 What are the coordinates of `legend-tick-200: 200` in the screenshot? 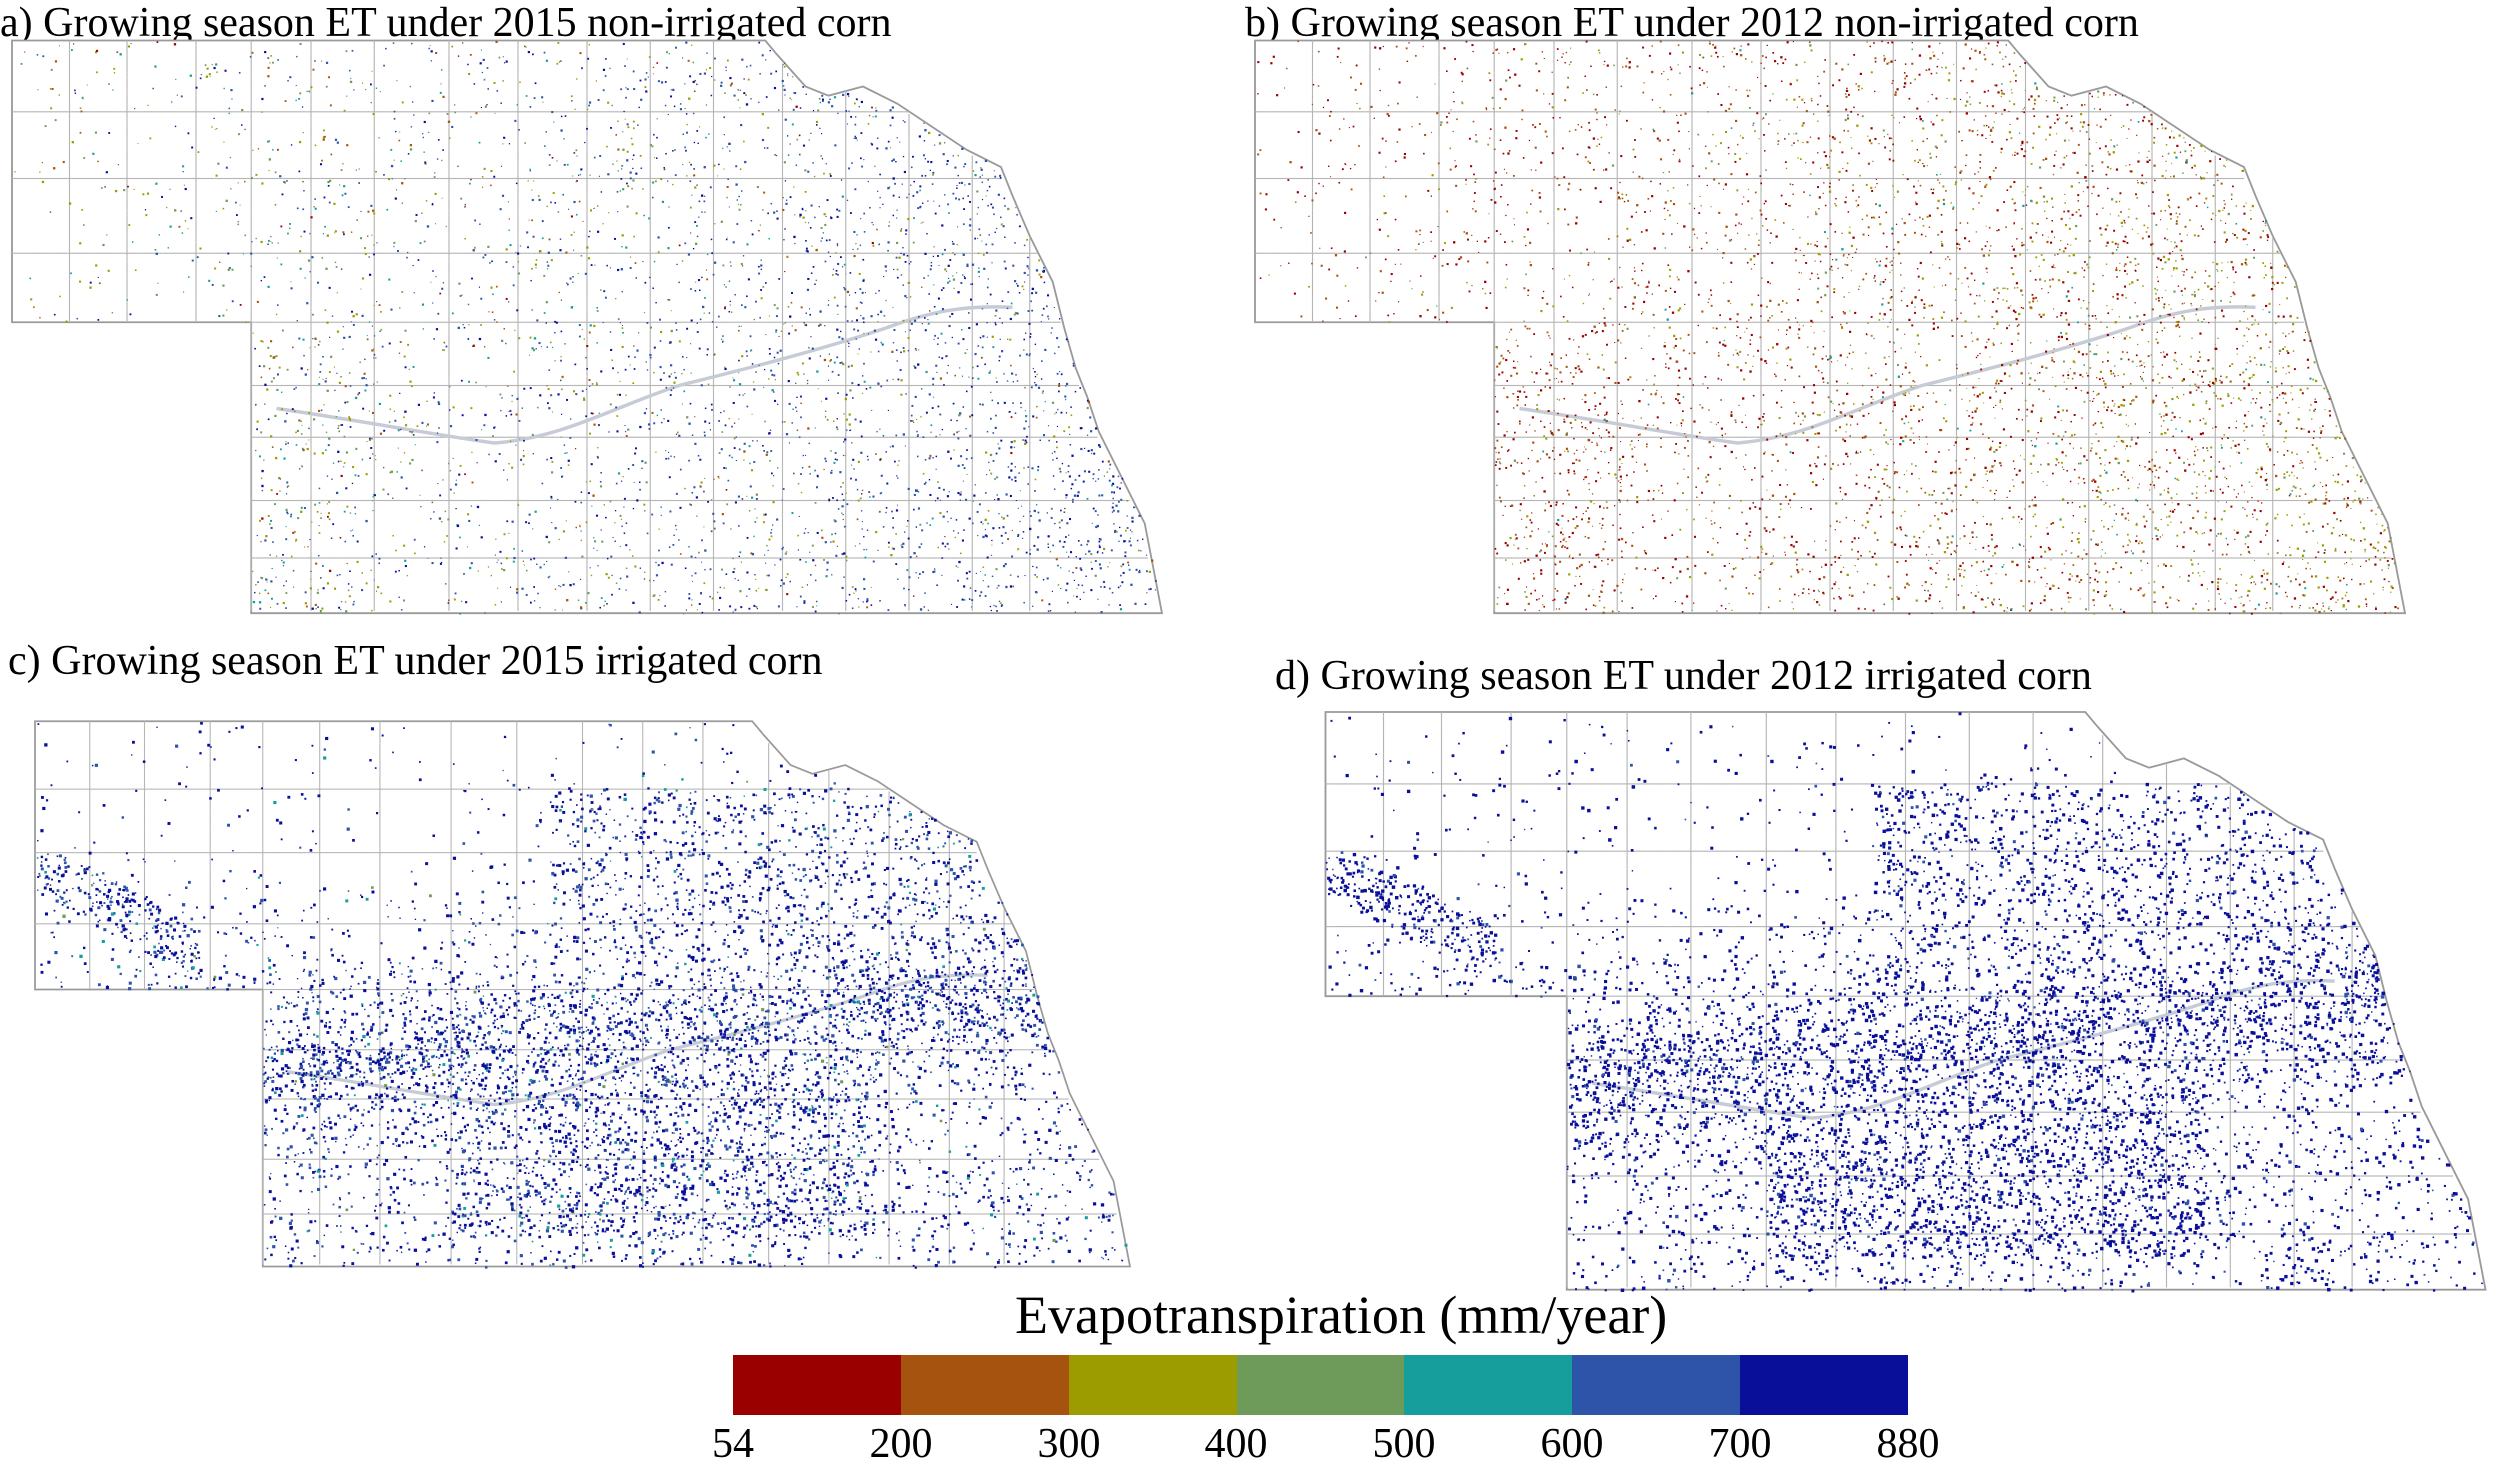 It's located at (901, 1444).